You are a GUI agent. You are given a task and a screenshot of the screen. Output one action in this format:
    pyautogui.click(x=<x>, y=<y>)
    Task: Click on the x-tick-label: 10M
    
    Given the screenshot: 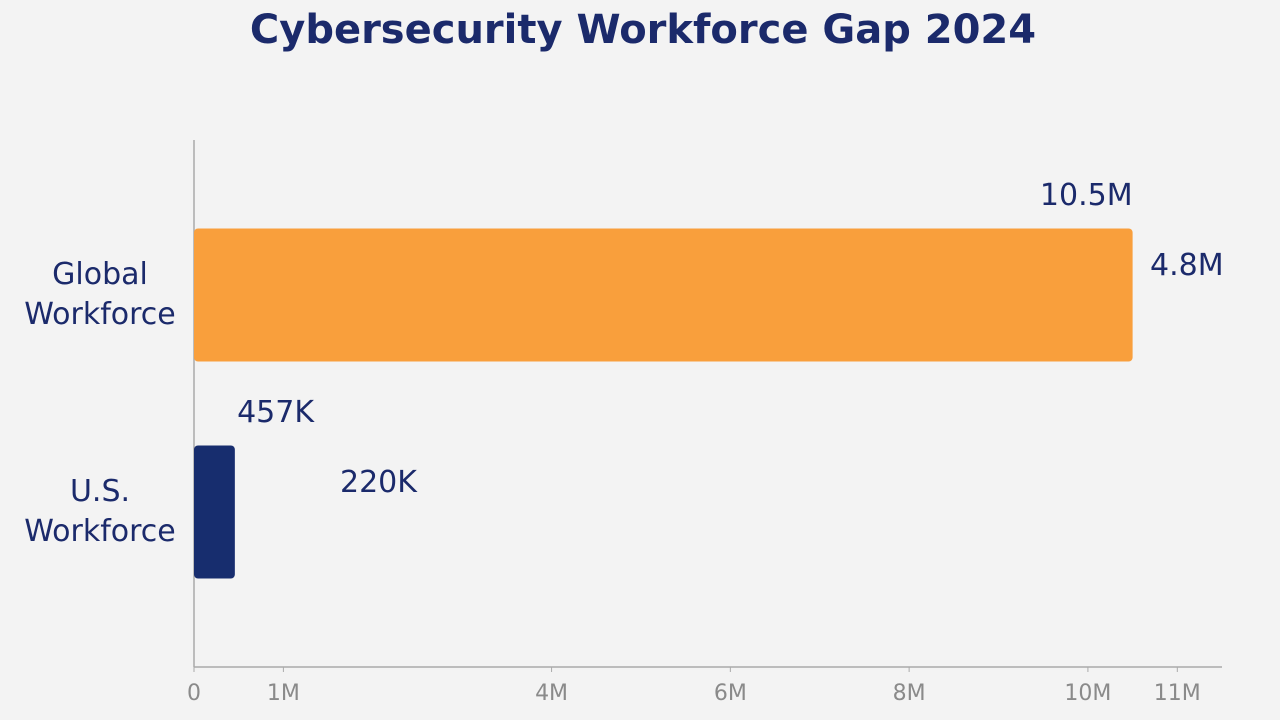 What is the action you would take?
    pyautogui.click(x=1087, y=693)
    